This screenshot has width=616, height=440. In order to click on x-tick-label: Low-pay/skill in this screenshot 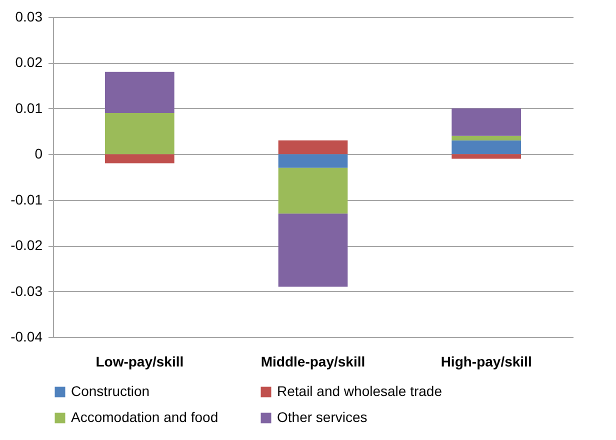, I will do `click(140, 362)`.